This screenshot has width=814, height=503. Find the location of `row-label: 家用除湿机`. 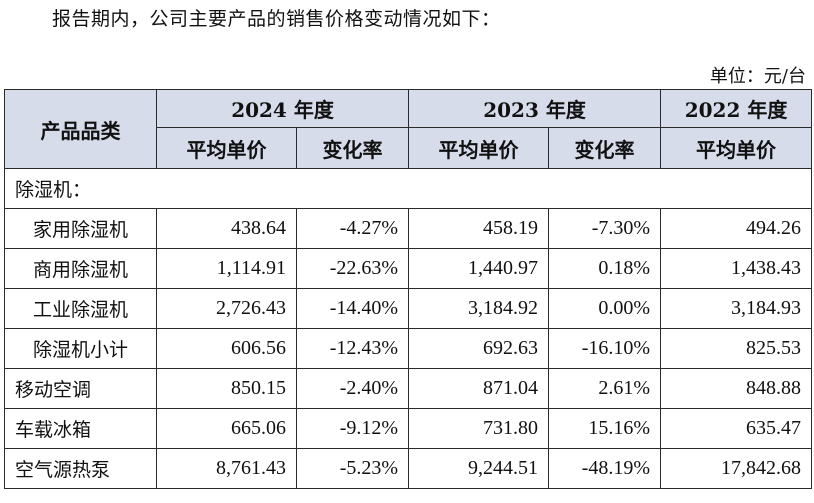

row-label: 家用除湿机 is located at coordinates (80, 228).